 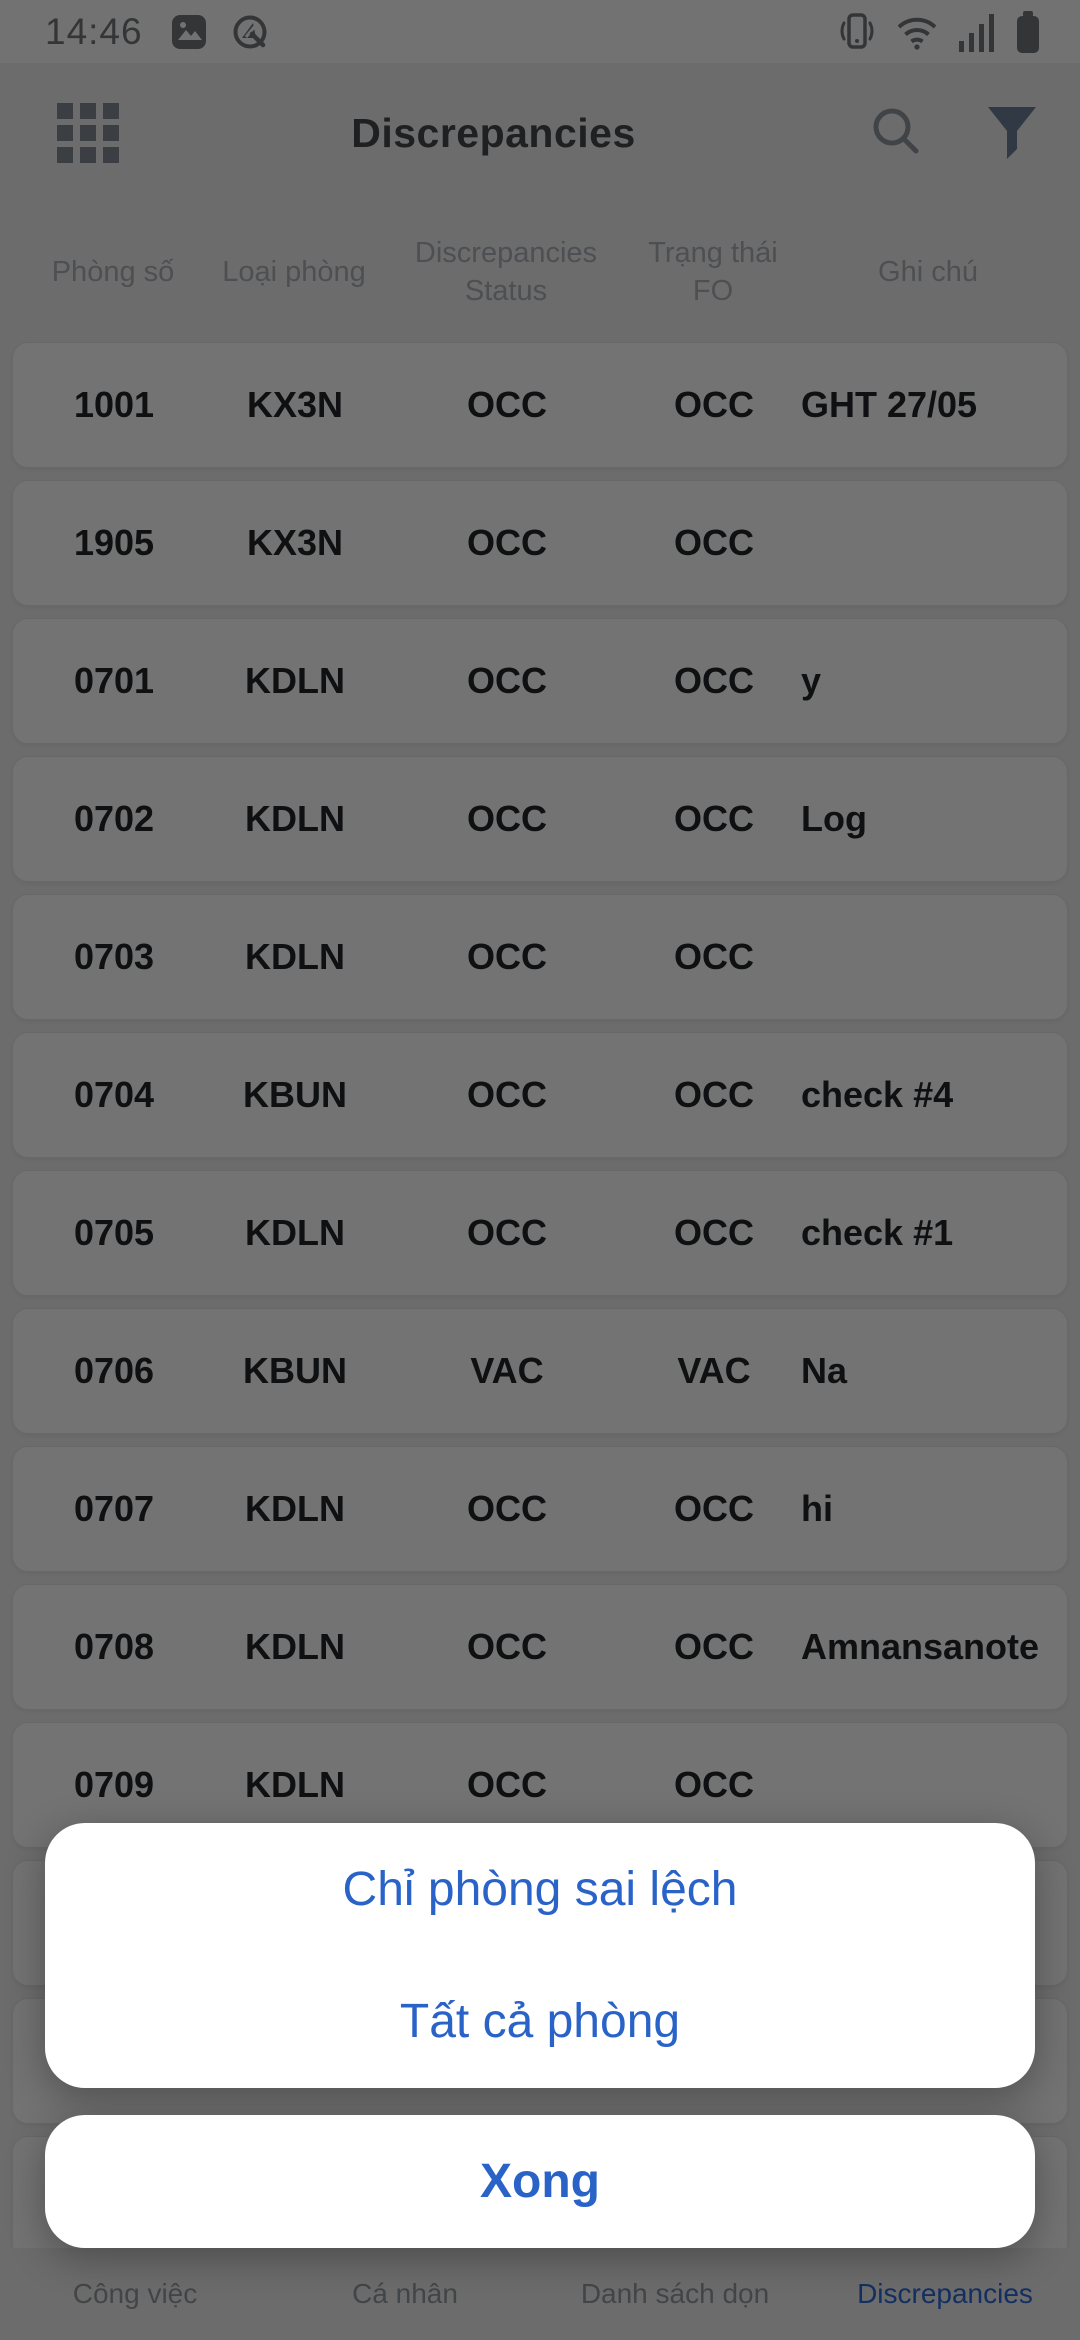 I want to click on option-all-rooms: Tất cả phòng, so click(x=540, y=2022).